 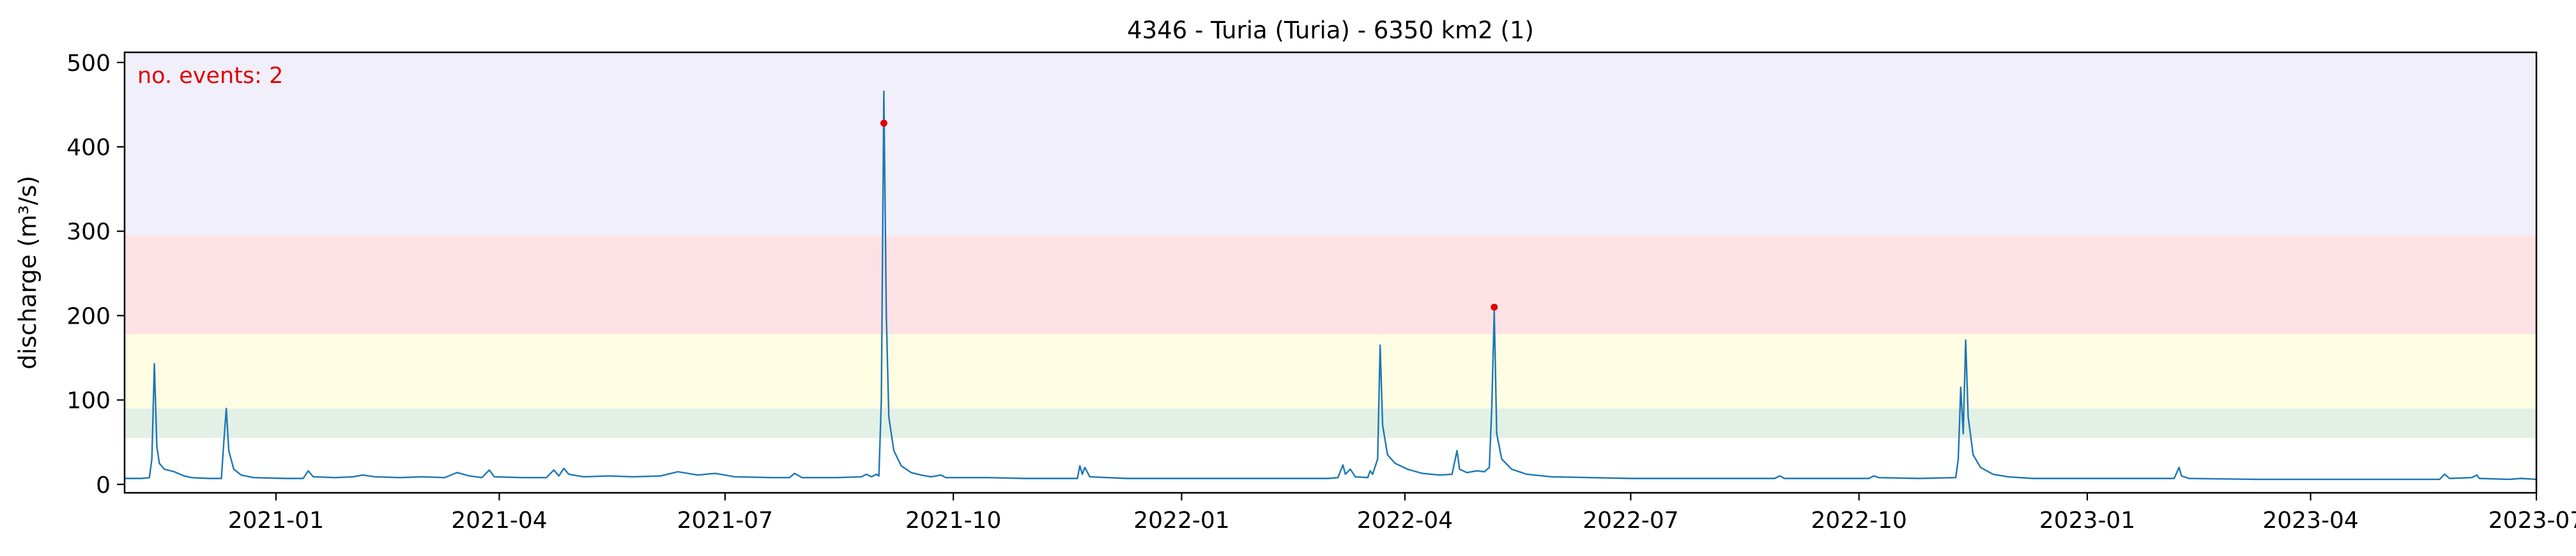 I want to click on y-tick-label: 300, so click(x=88, y=232).